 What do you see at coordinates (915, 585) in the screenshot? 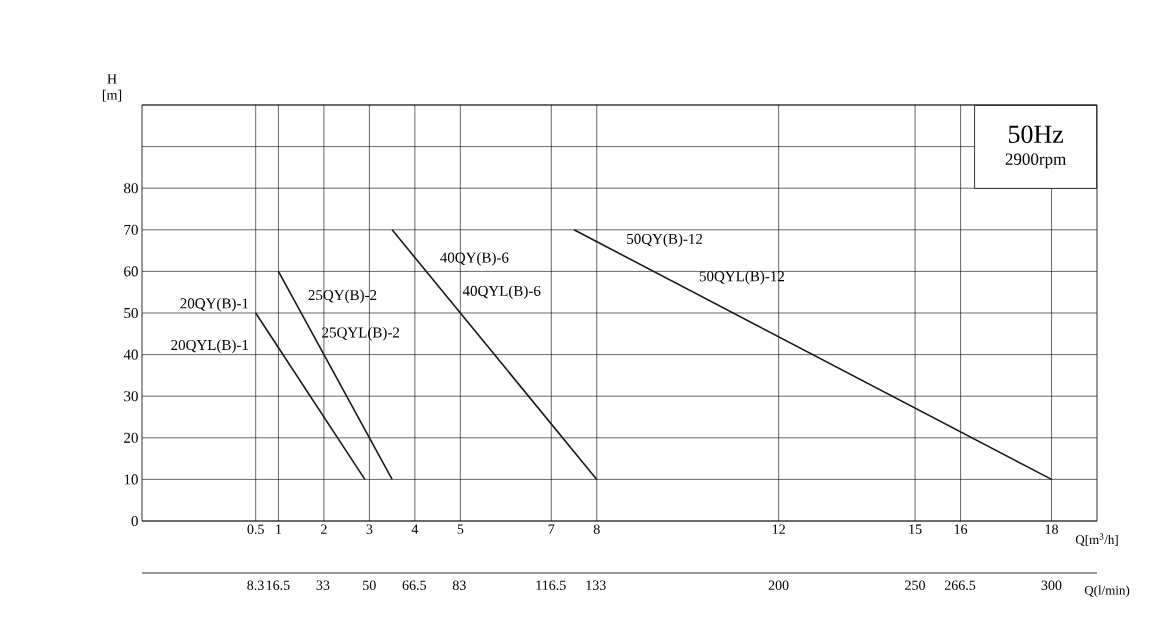
I see `x2-tick-label: 250` at bounding box center [915, 585].